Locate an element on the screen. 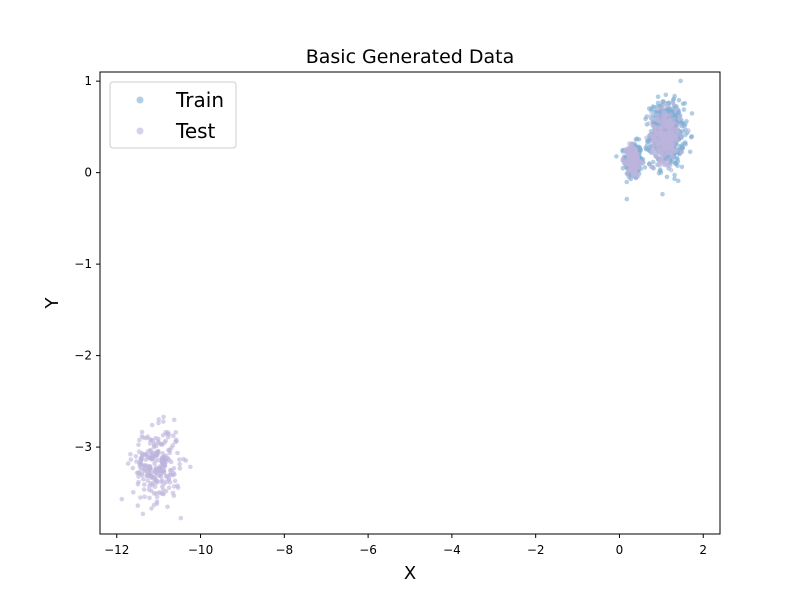  y-tick-label: 0 is located at coordinates (88, 173).